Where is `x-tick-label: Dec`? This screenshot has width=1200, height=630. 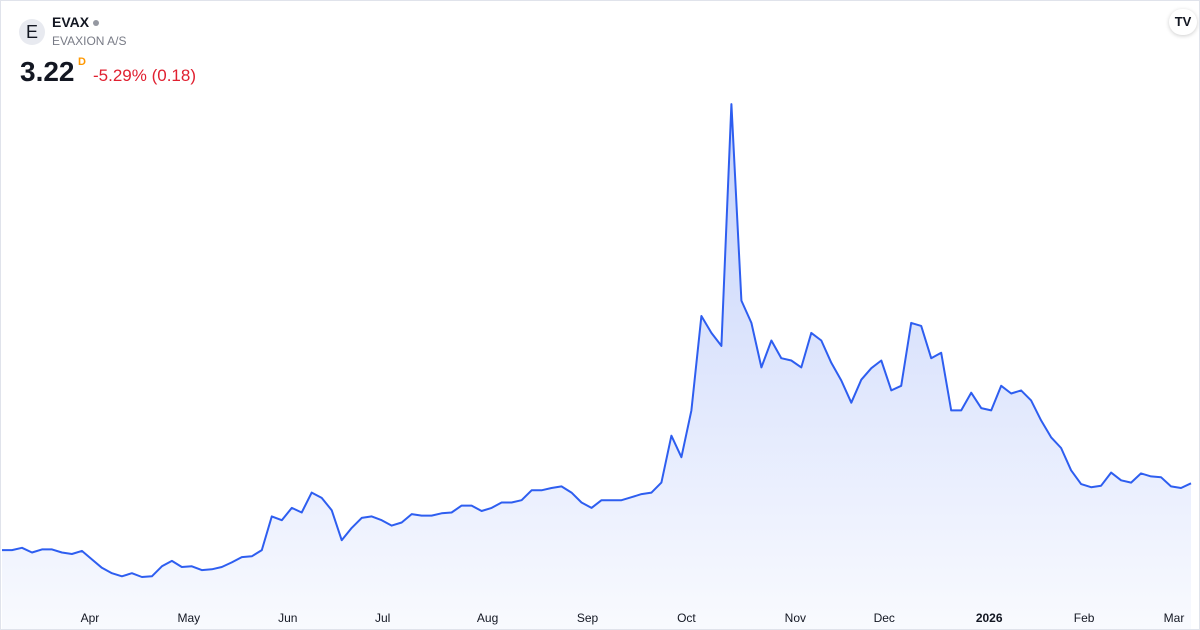
x-tick-label: Dec is located at coordinates (884, 618).